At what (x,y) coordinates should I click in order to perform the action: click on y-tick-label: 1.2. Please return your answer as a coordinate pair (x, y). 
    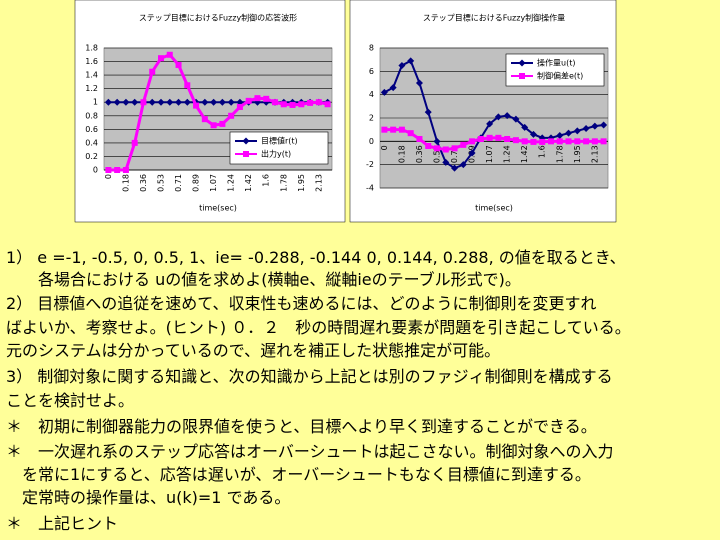
    Looking at the image, I should click on (91, 88).